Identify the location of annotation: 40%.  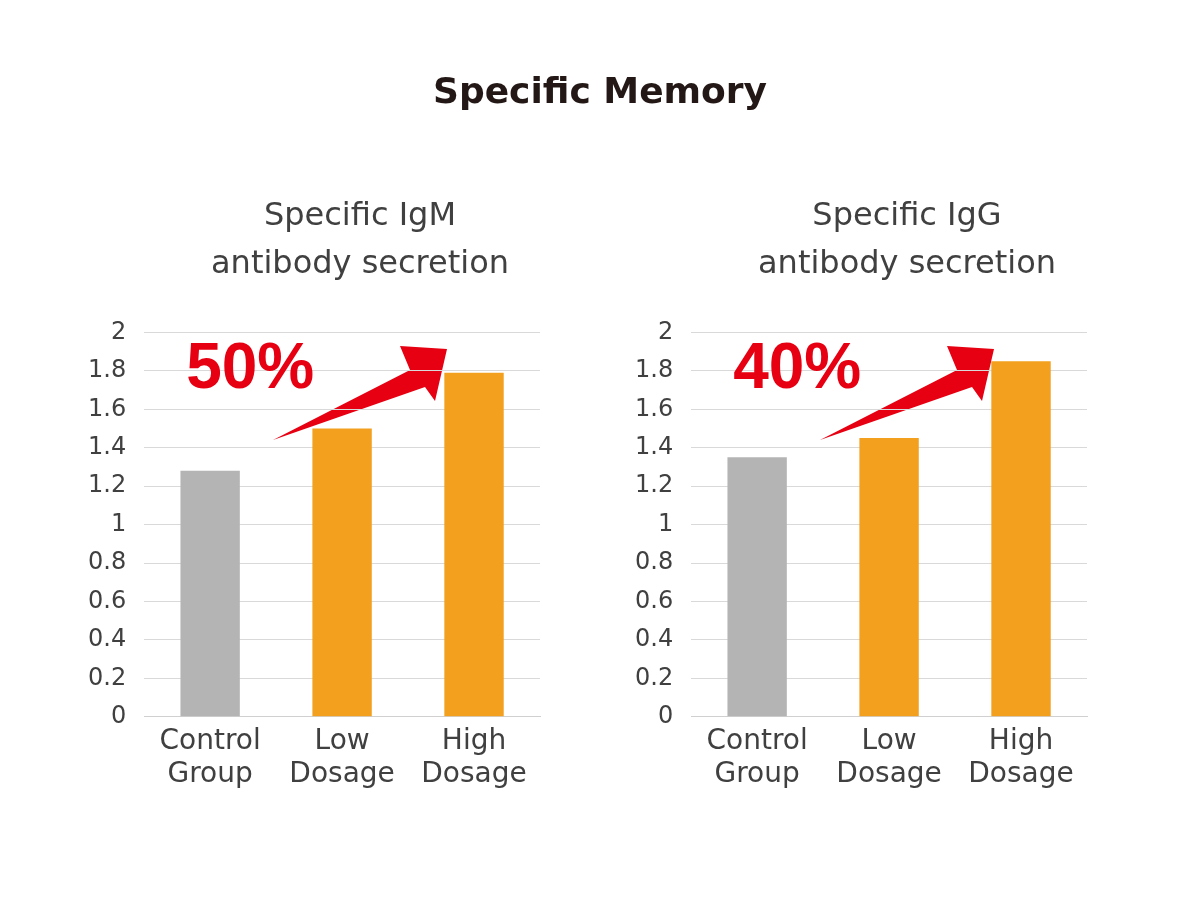
(797, 366).